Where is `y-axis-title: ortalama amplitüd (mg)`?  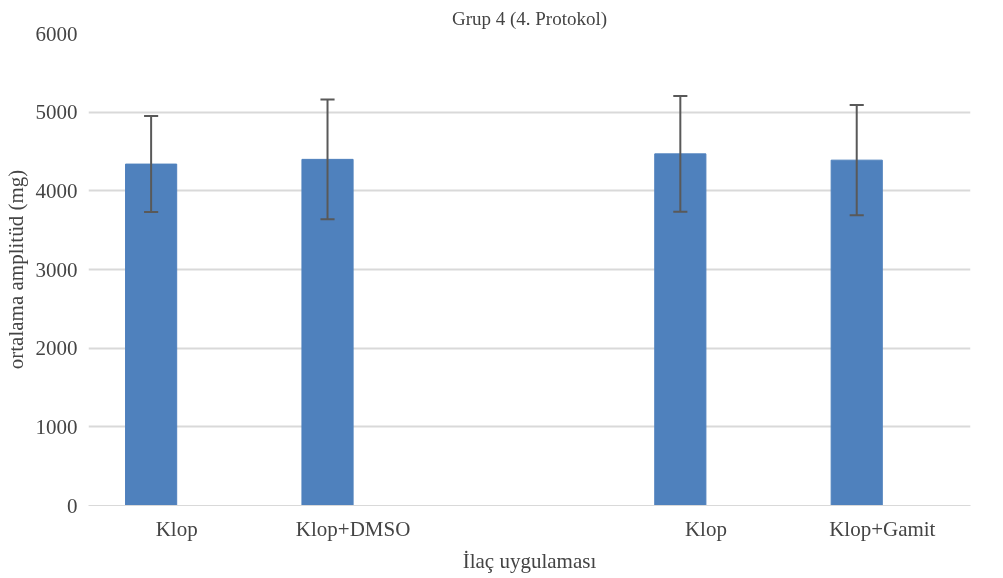 y-axis-title: ortalama amplitüd (mg) is located at coordinates (15, 269).